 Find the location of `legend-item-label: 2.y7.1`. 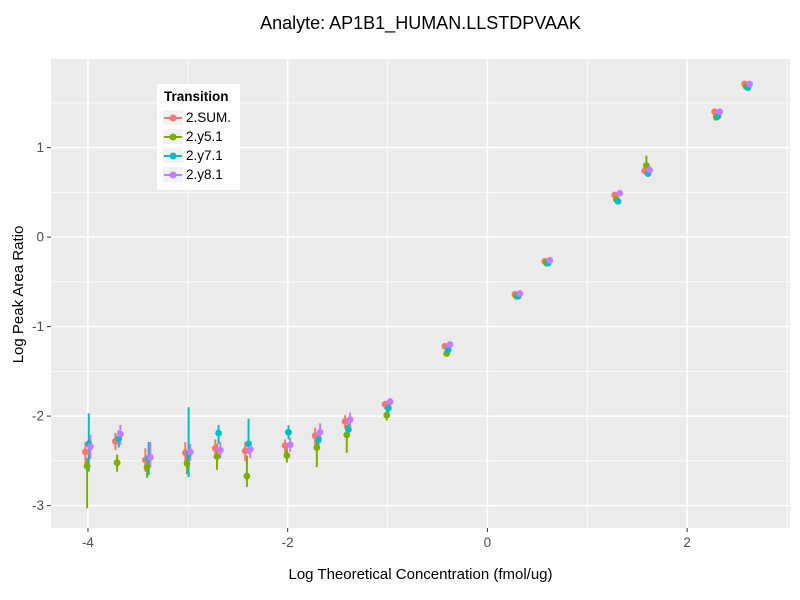

legend-item-label: 2.y7.1 is located at coordinates (204, 155).